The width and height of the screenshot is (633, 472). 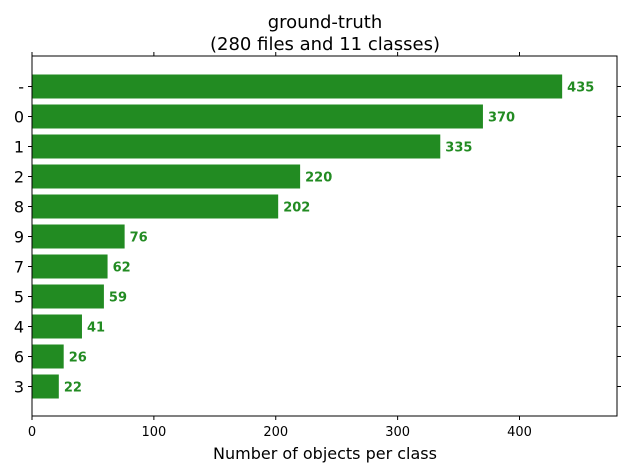 I want to click on value-label-6: 26, so click(x=78, y=358).